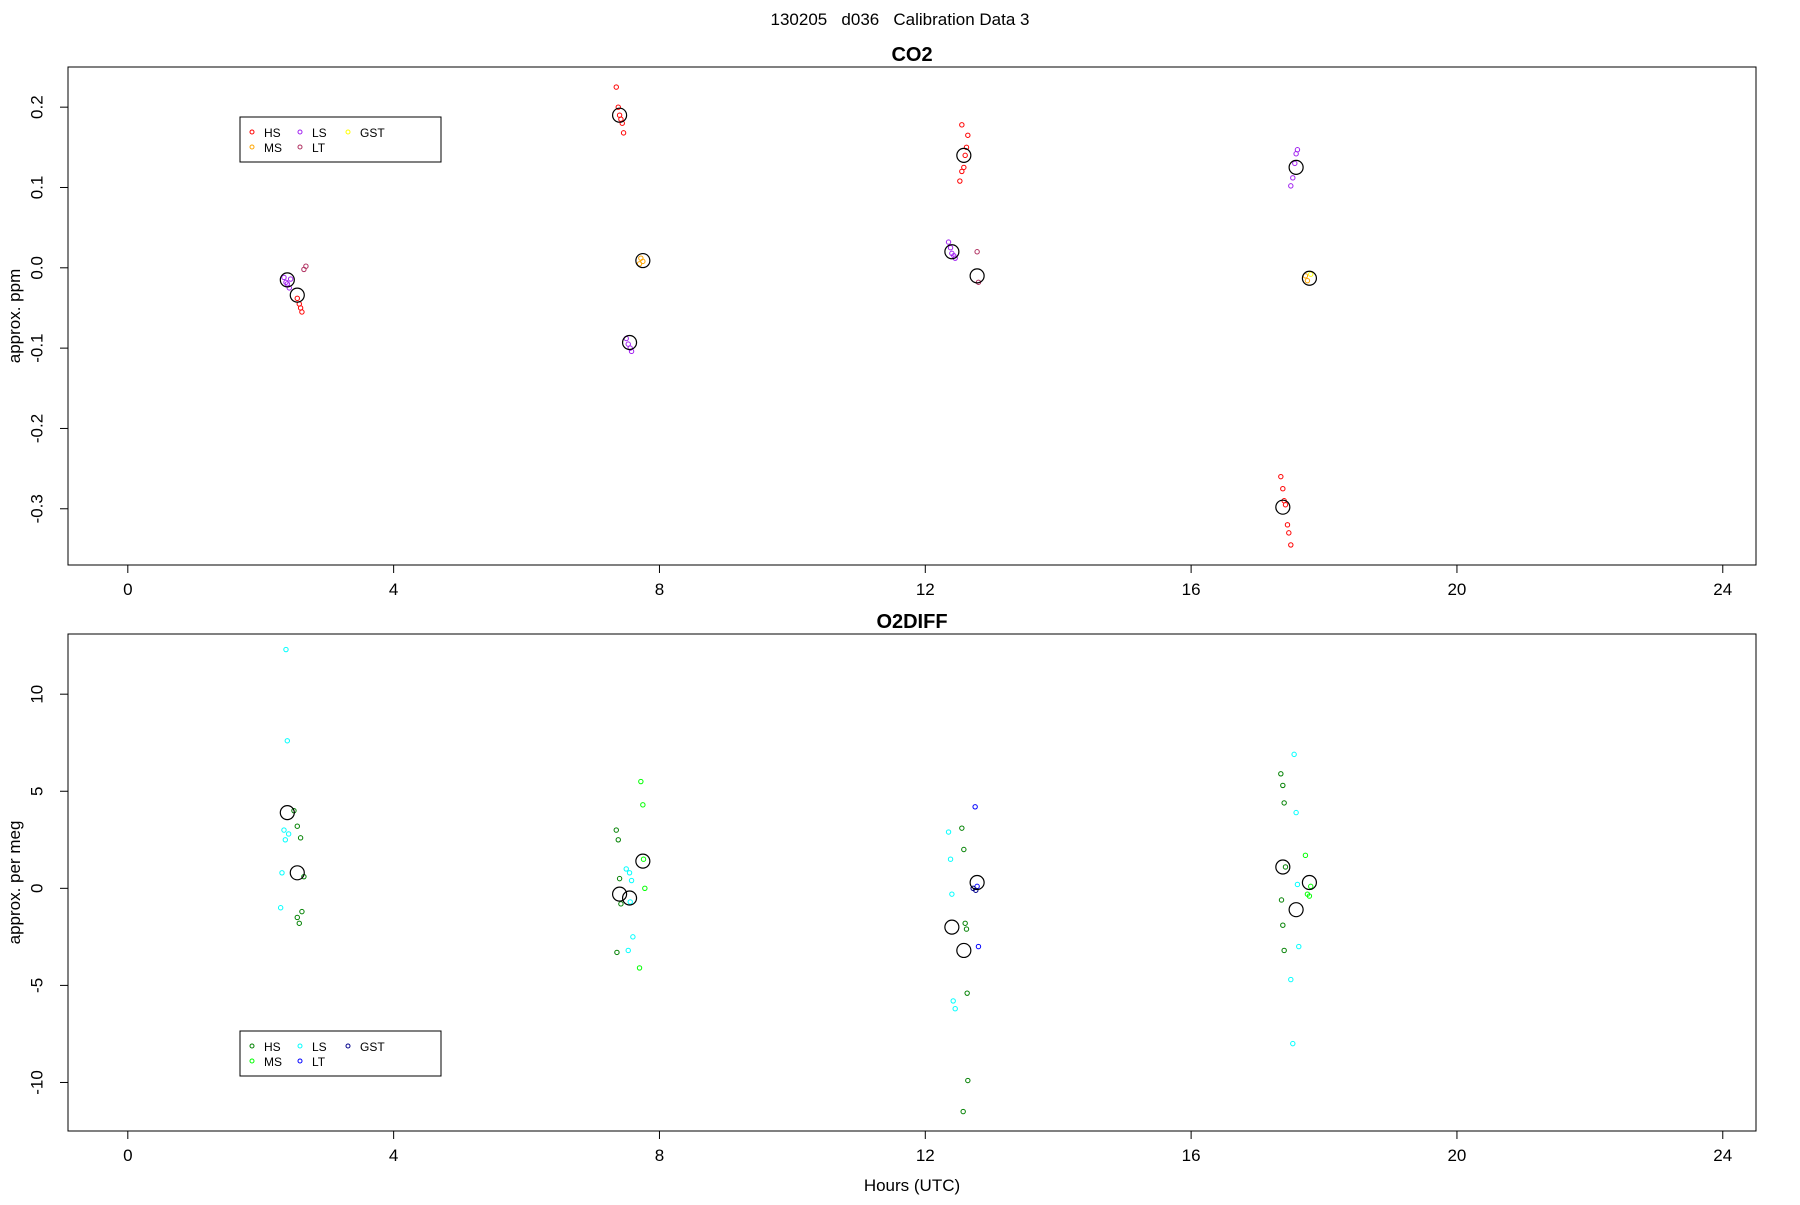 The image size is (1800, 1205). What do you see at coordinates (976, 890) in the screenshot?
I see `data-point-gst` at bounding box center [976, 890].